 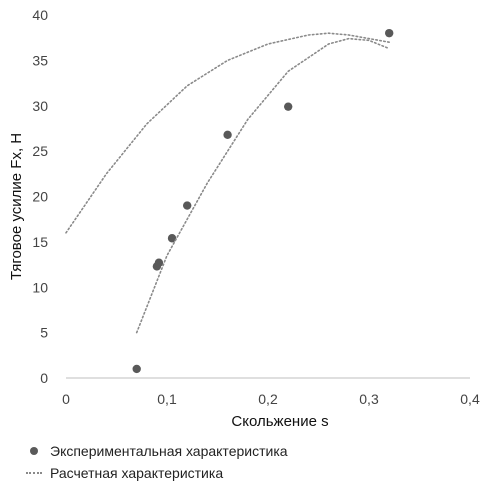 I want to click on y-tick-label: 25, so click(x=40, y=151).